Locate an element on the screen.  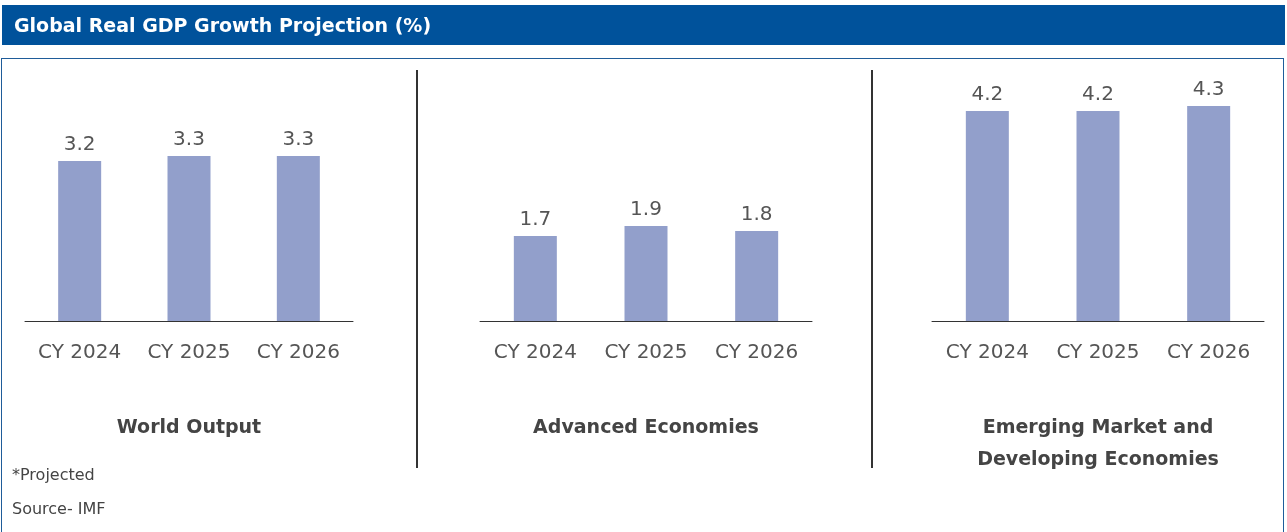
x-axis-title: Emerging Market and Developing Economies is located at coordinates (1098, 442).